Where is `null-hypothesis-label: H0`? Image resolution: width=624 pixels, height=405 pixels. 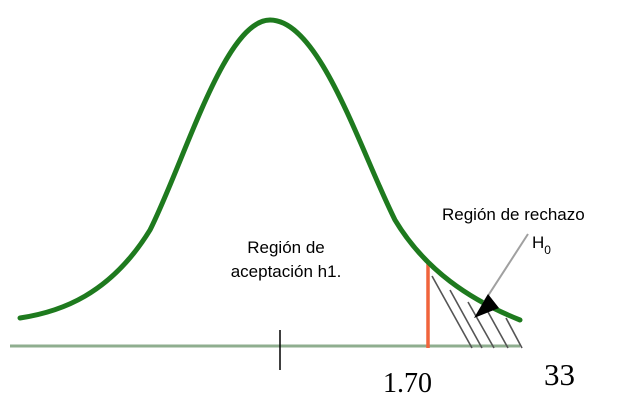
null-hypothesis-label: H0 is located at coordinates (541, 246).